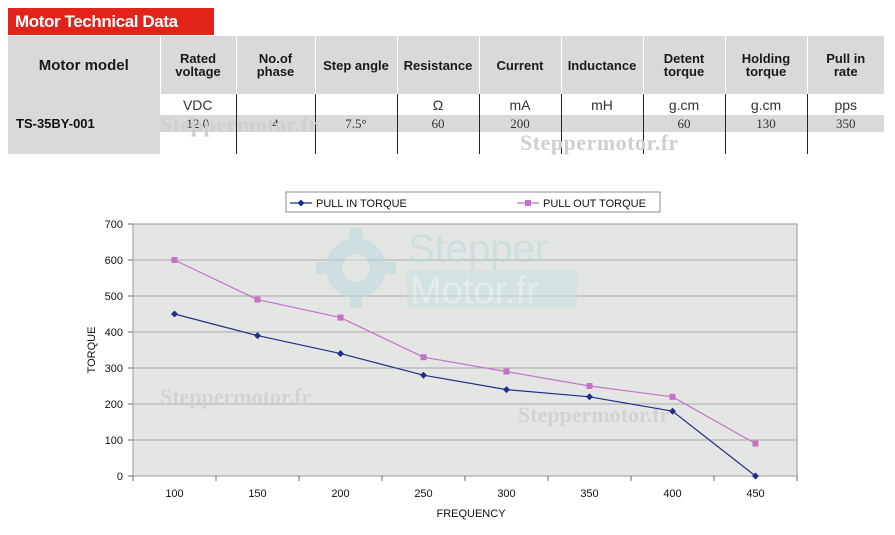 This screenshot has height=535, width=895. Describe the element at coordinates (601, 65) in the screenshot. I see `column-header-inductance: Inductance` at that location.